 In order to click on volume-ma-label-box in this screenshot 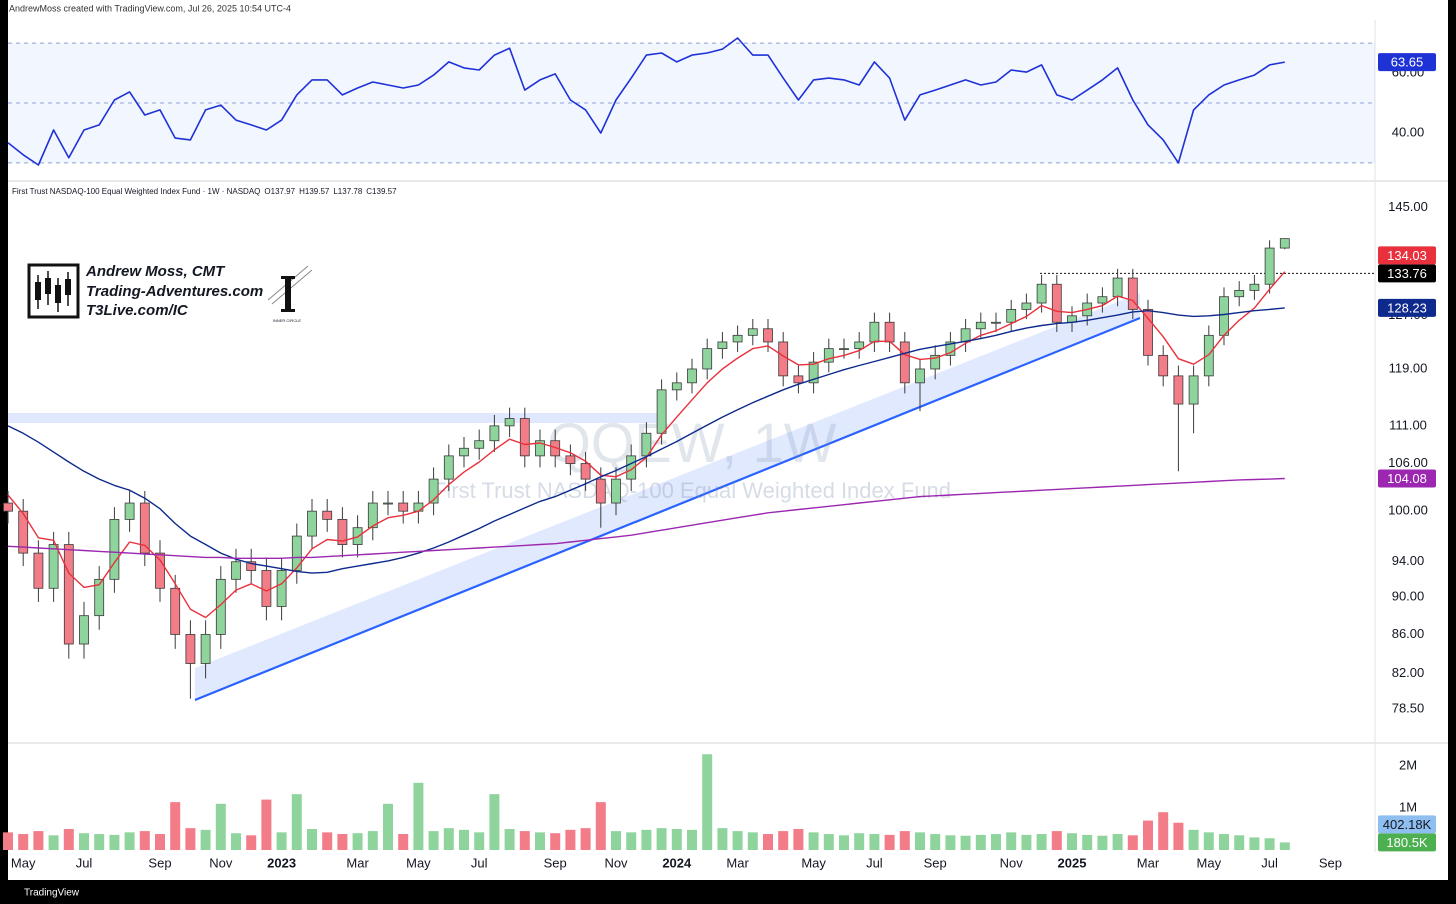, I will do `click(1407, 824)`.